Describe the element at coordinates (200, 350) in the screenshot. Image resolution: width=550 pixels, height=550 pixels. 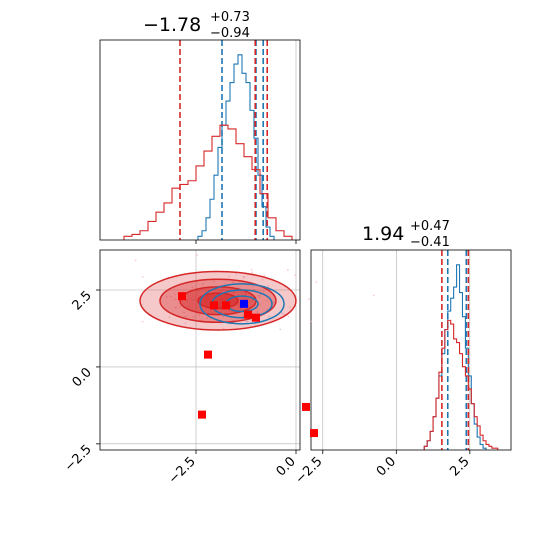
I see `joint-frame` at that location.